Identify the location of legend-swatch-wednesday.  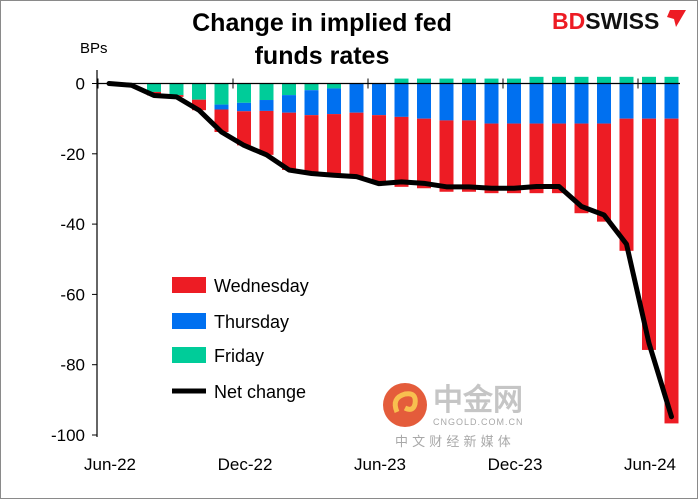
(189, 285).